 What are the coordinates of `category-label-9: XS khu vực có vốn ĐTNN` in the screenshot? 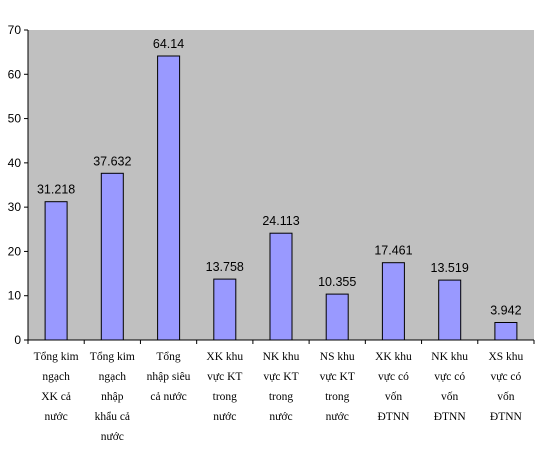 It's located at (505, 387).